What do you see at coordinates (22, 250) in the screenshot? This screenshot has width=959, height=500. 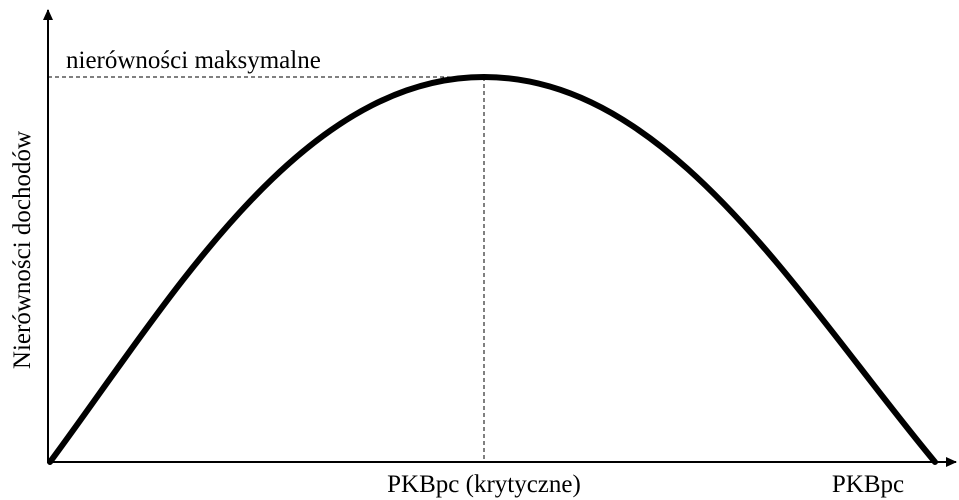 I see `y-axis-label: Nierówności dochodów` at bounding box center [22, 250].